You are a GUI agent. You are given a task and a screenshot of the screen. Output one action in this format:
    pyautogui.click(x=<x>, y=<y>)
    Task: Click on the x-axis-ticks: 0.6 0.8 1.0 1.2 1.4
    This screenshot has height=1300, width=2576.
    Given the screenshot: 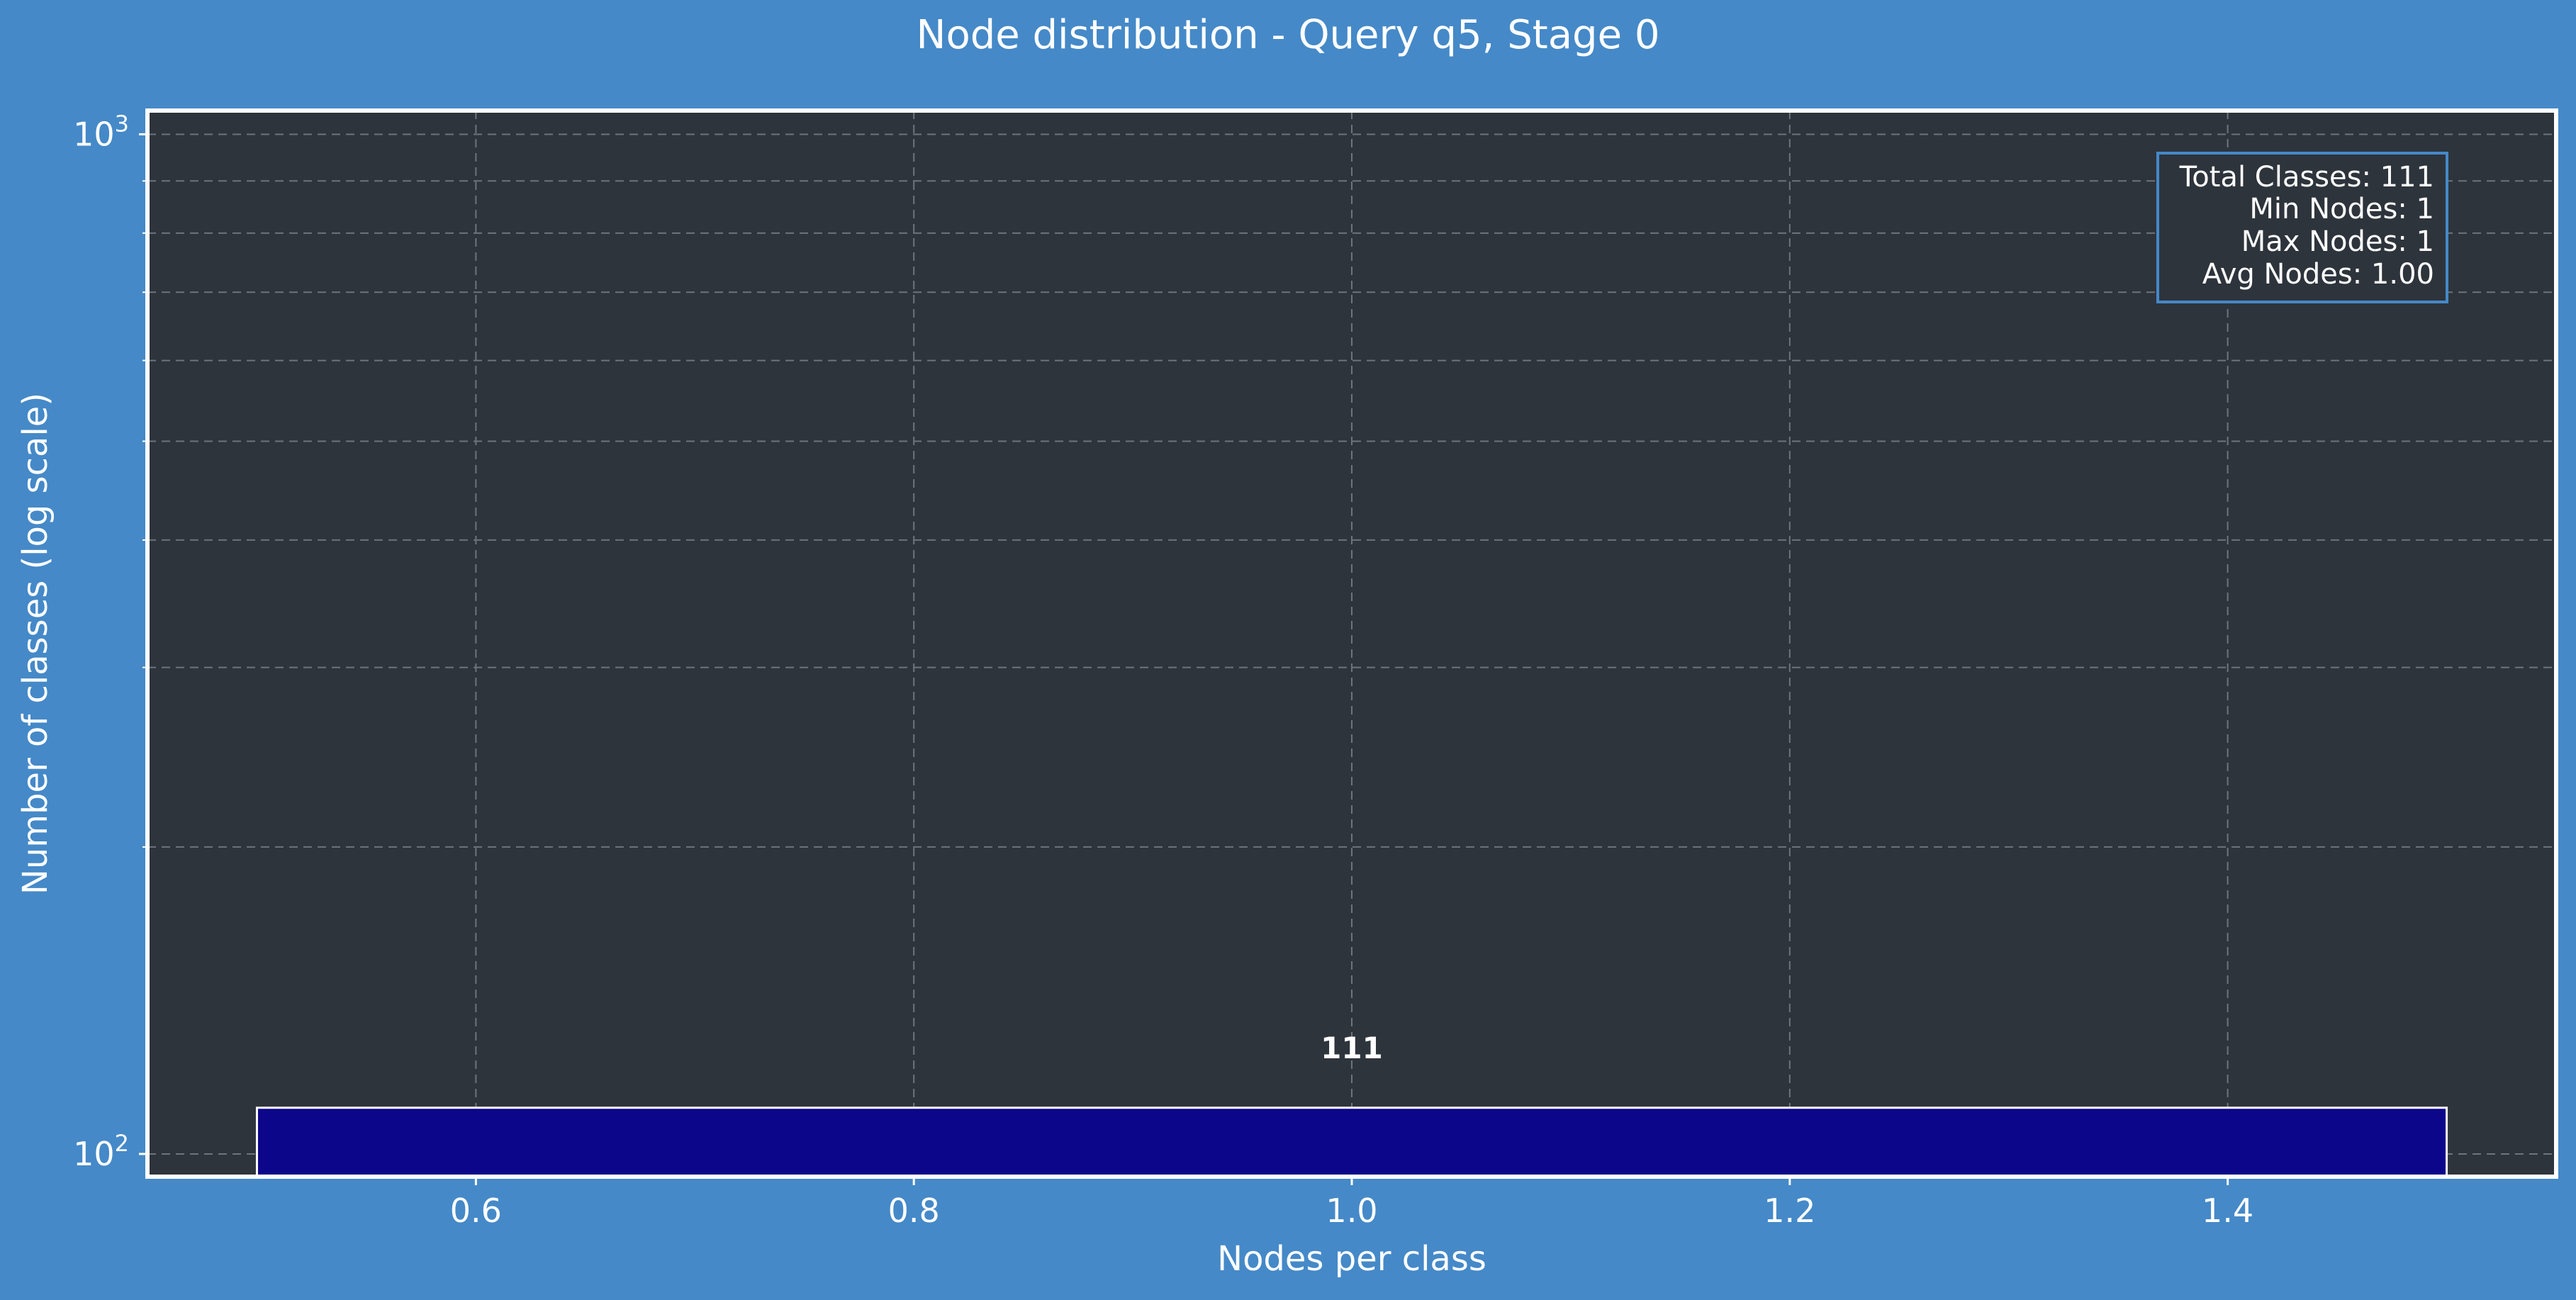 What is the action you would take?
    pyautogui.click(x=1352, y=1203)
    